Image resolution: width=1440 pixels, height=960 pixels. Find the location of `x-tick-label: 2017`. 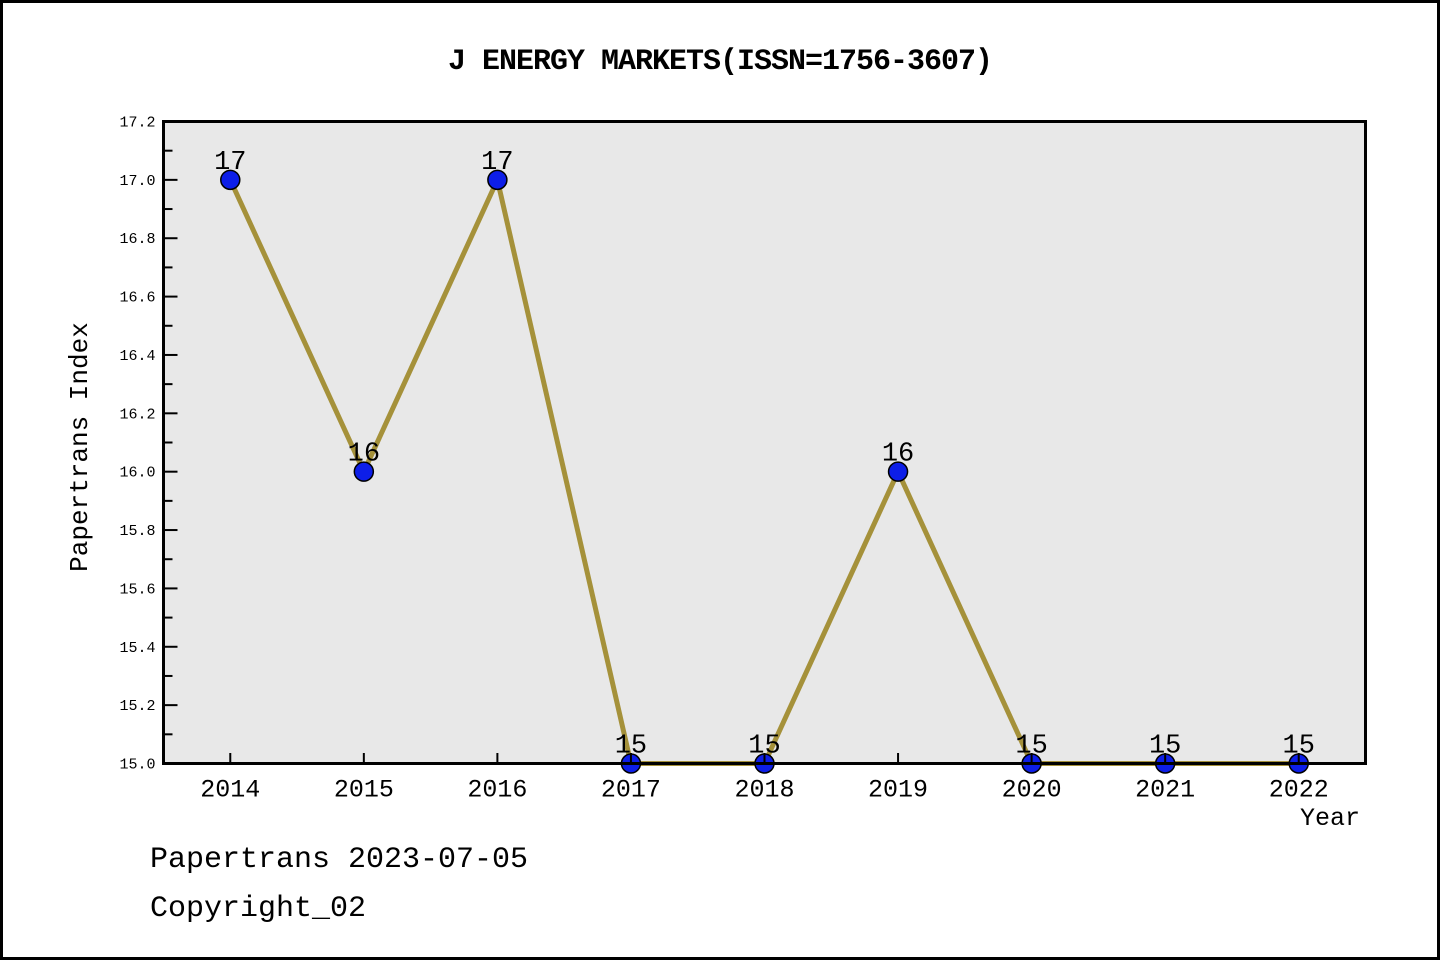

x-tick-label: 2017 is located at coordinates (631, 790).